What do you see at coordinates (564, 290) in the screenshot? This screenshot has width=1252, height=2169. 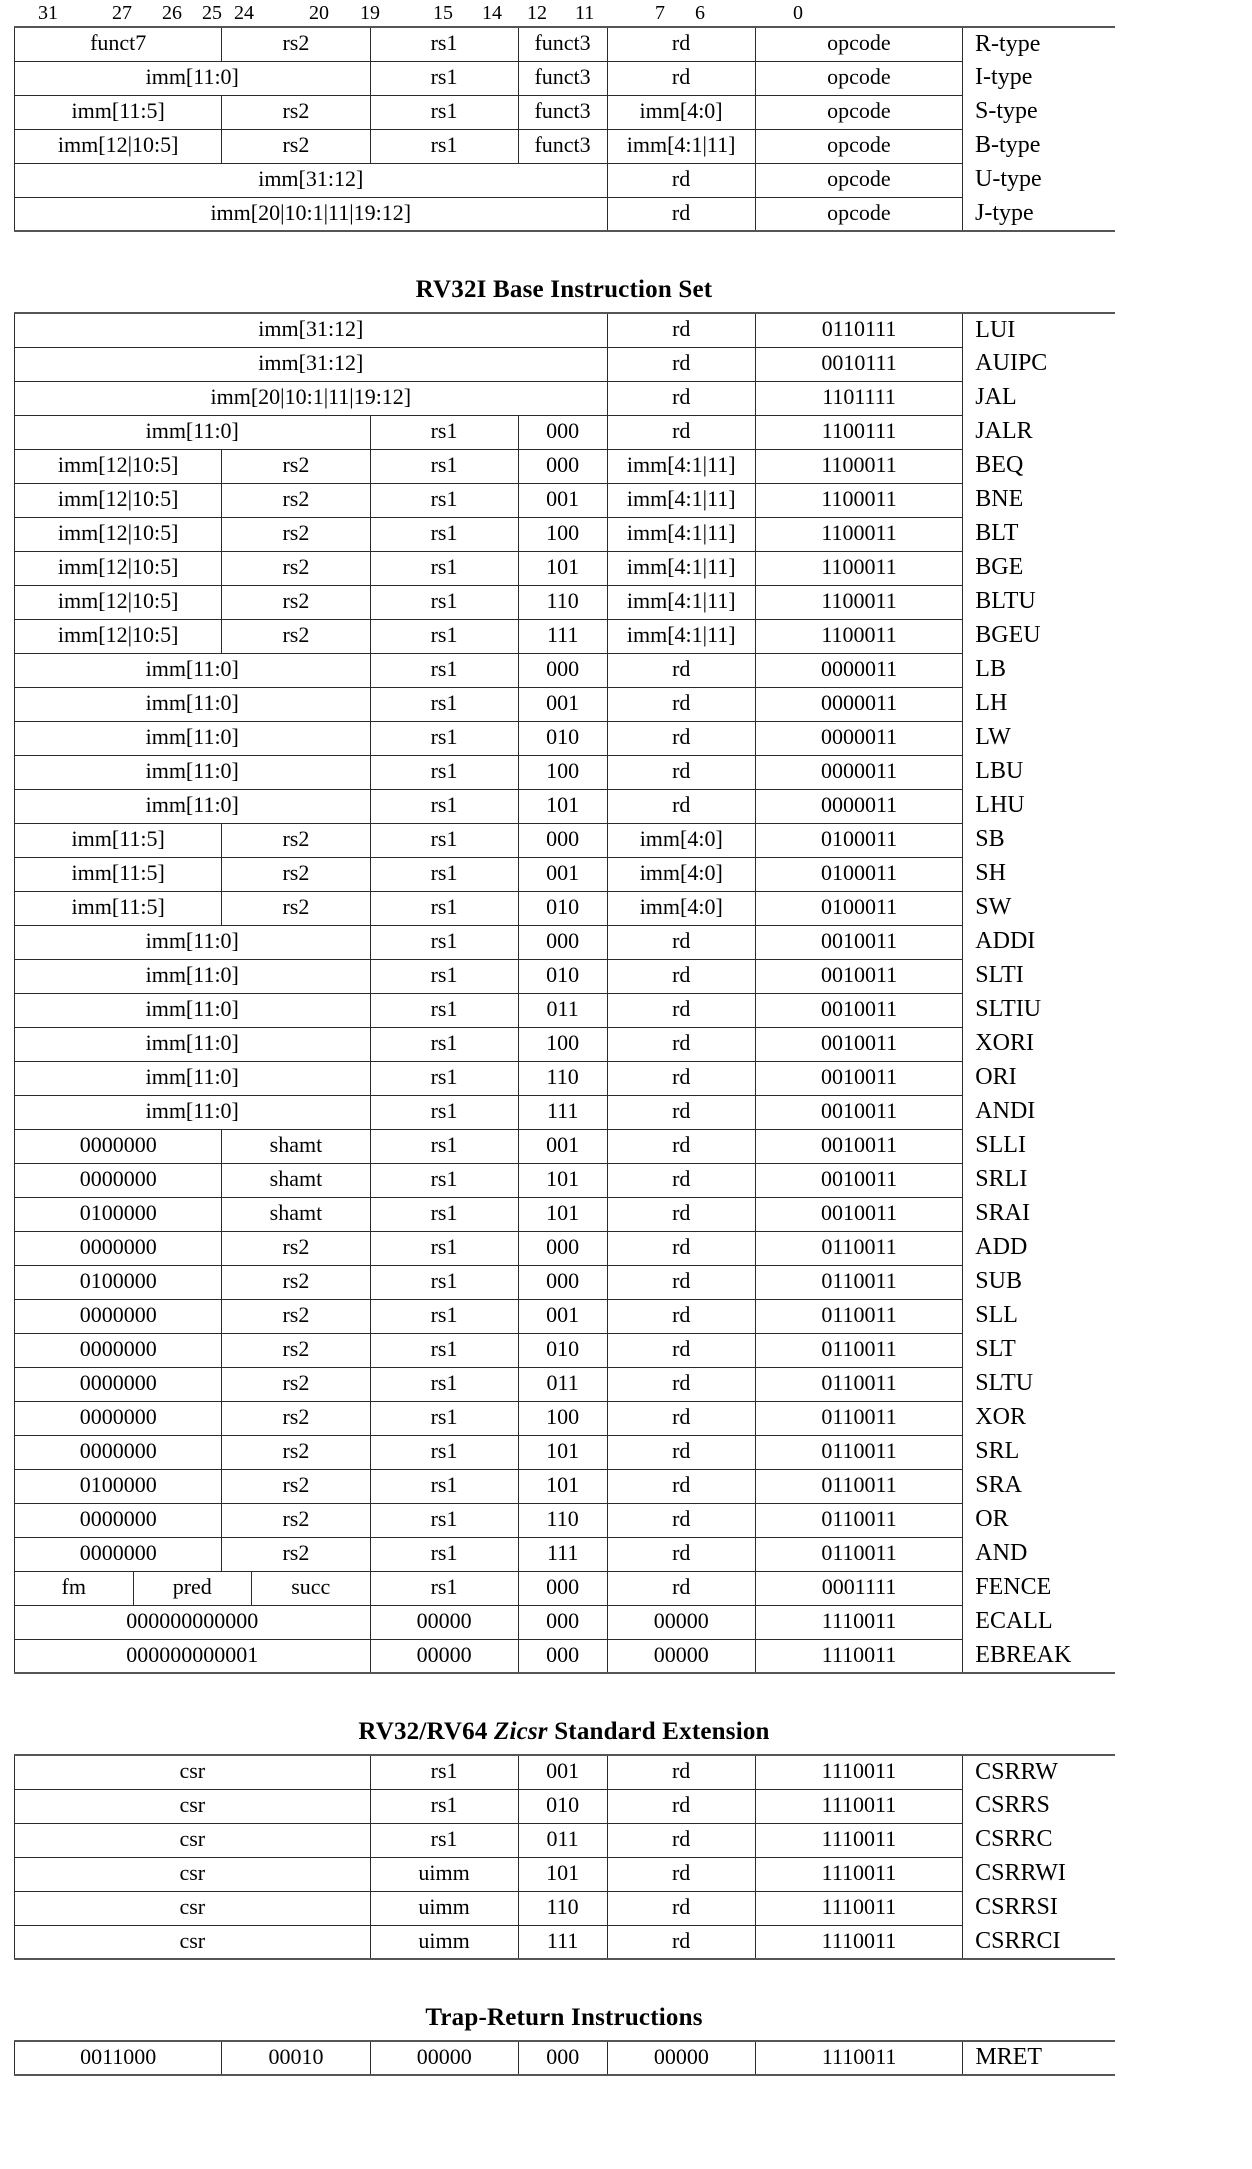 I see `section-title: RV32I Base Instruction Set` at bounding box center [564, 290].